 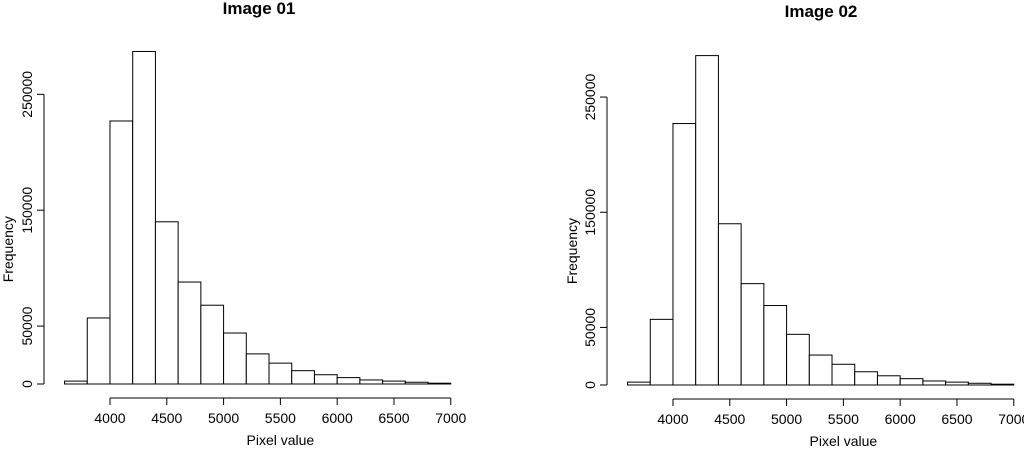 What do you see at coordinates (259, 9) in the screenshot?
I see `chart-title: Image 01` at bounding box center [259, 9].